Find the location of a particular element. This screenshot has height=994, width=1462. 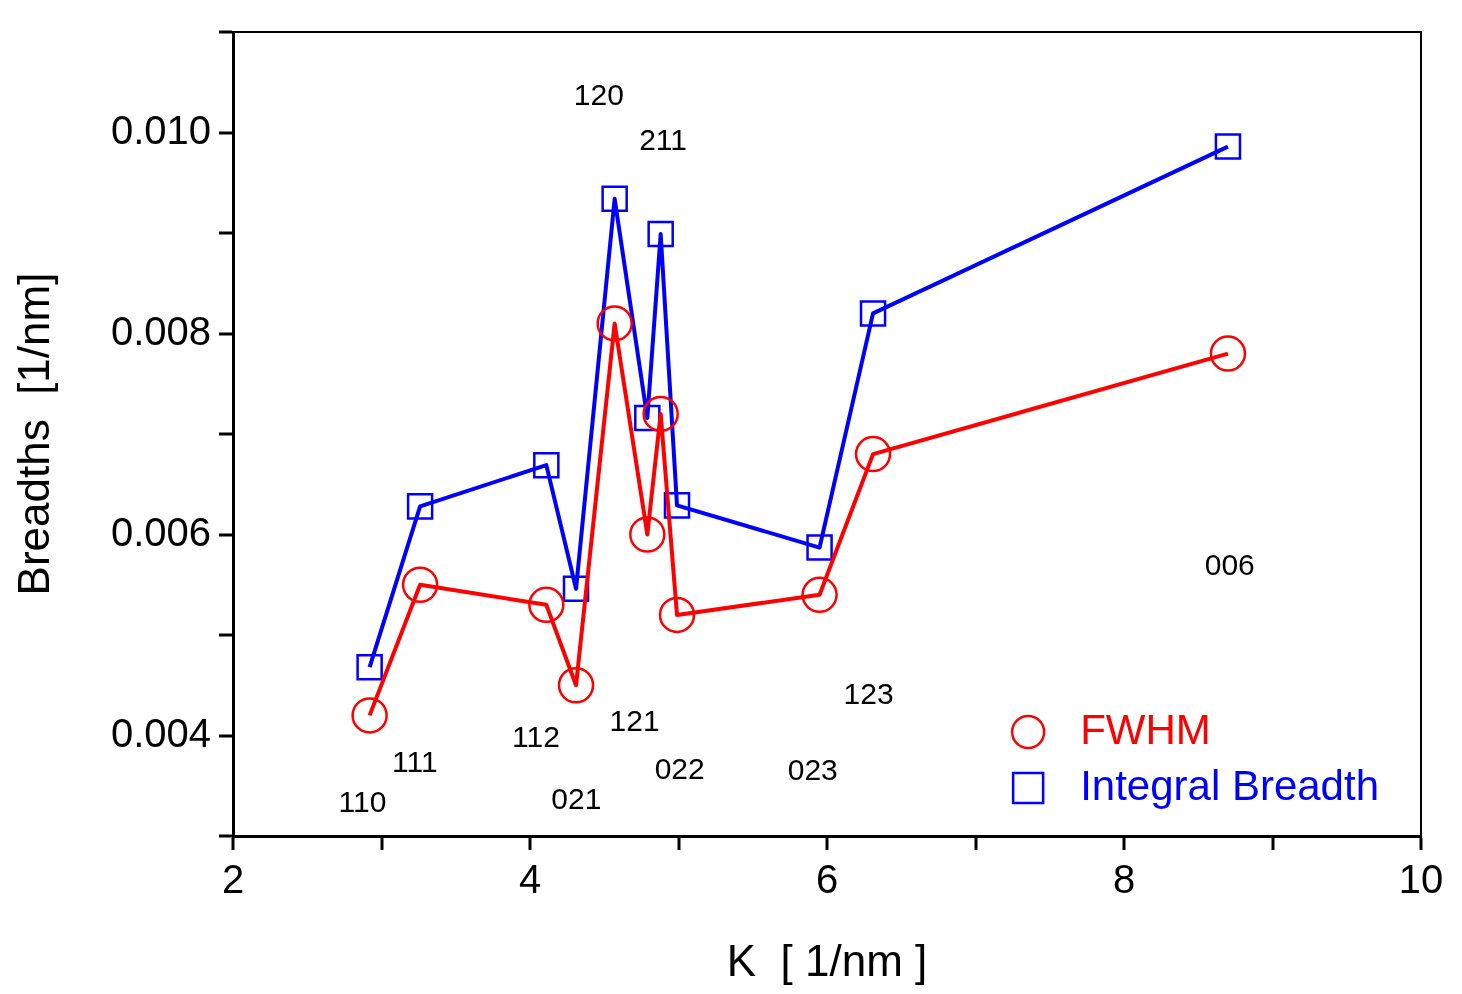

x-axis-title: K [ 1/nm ] is located at coordinates (827, 960).